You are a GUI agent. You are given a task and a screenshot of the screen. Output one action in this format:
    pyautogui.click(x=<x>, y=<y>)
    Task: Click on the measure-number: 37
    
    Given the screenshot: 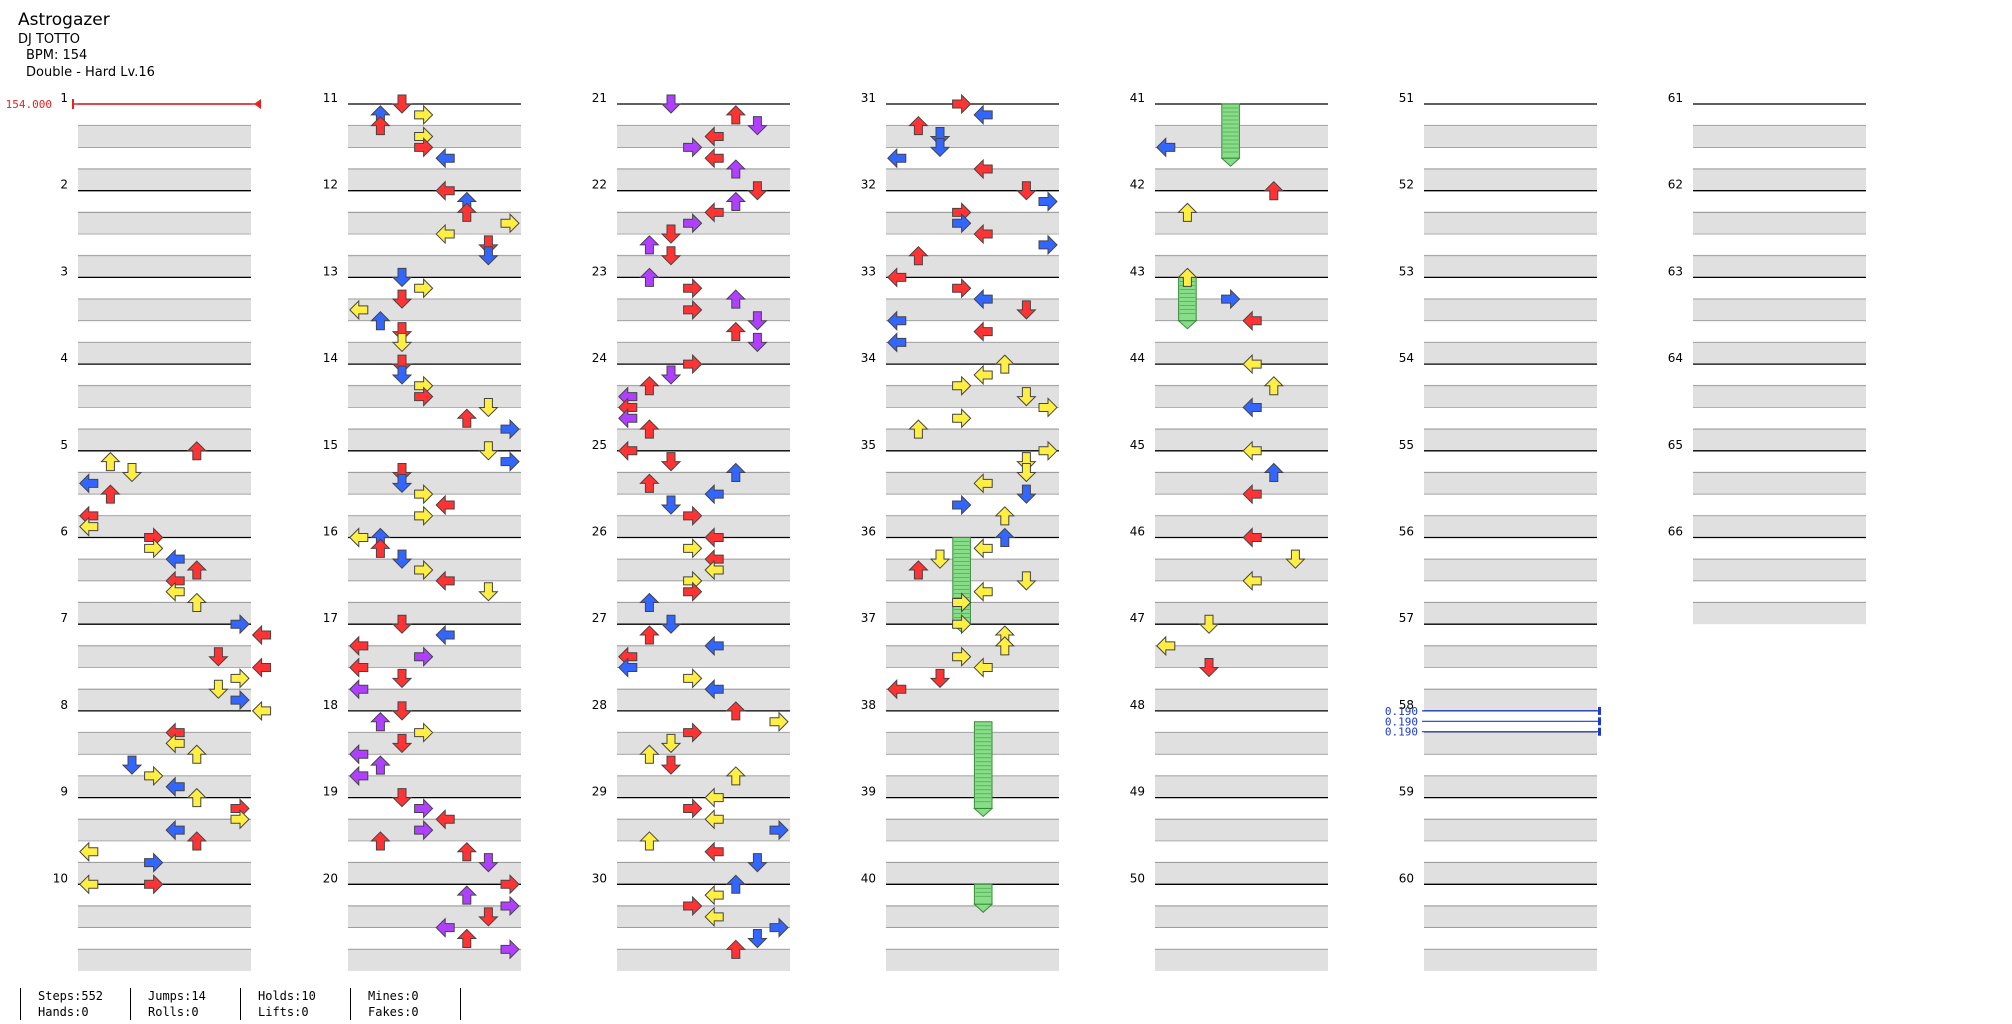 What is the action you would take?
    pyautogui.click(x=868, y=618)
    